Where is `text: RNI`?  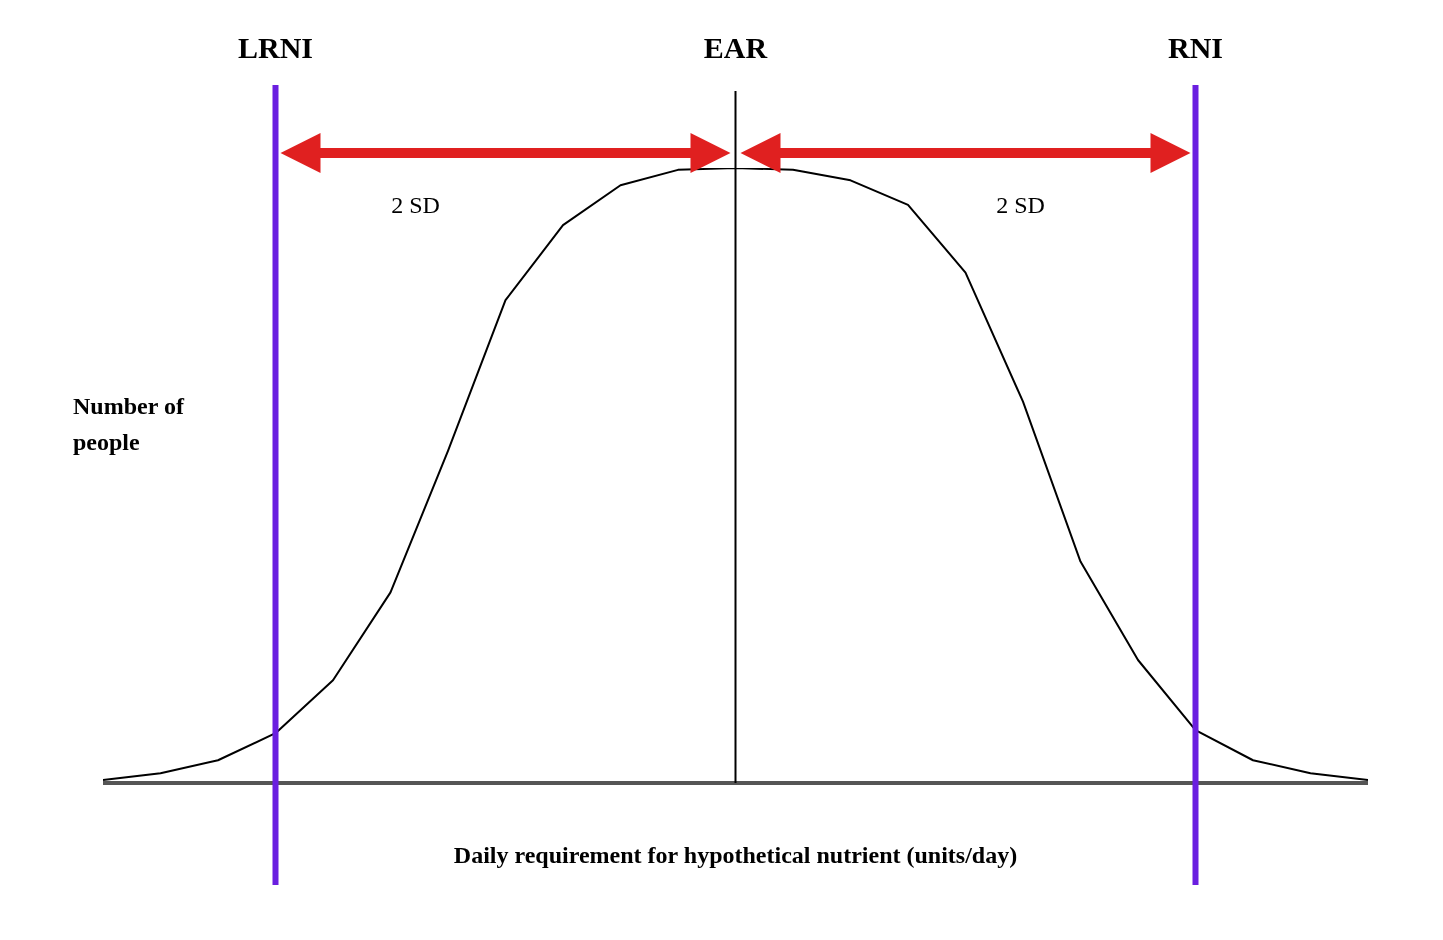
text: RNI is located at coordinates (1195, 47).